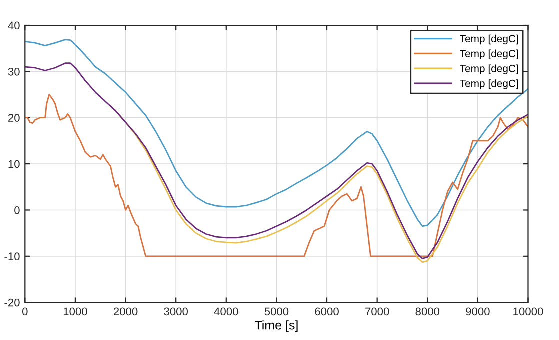 The height and width of the screenshot is (340, 559). What do you see at coordinates (176, 312) in the screenshot?
I see `x-tick-label: 3000` at bounding box center [176, 312].